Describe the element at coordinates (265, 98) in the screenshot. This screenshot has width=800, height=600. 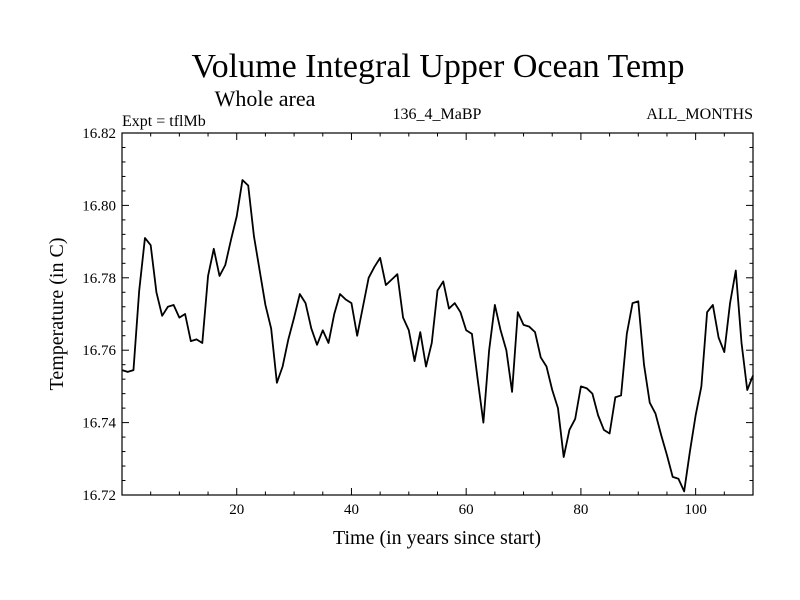
I see `chart-subtitle: Whole area` at that location.